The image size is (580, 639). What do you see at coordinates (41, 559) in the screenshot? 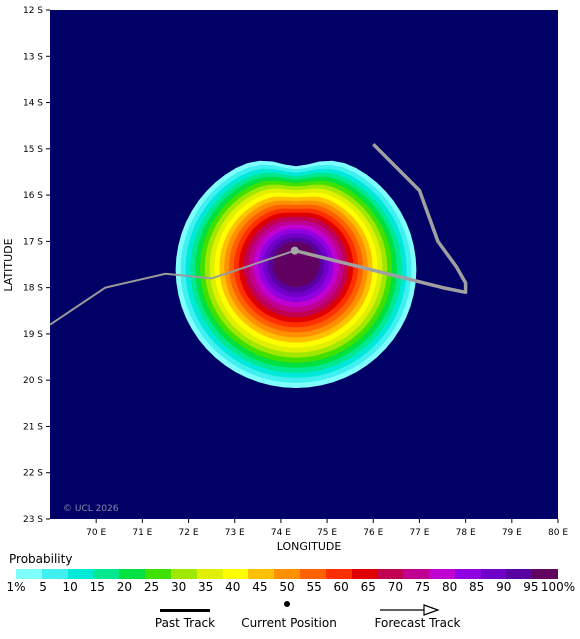
I see `legend-title: Probability` at bounding box center [41, 559].